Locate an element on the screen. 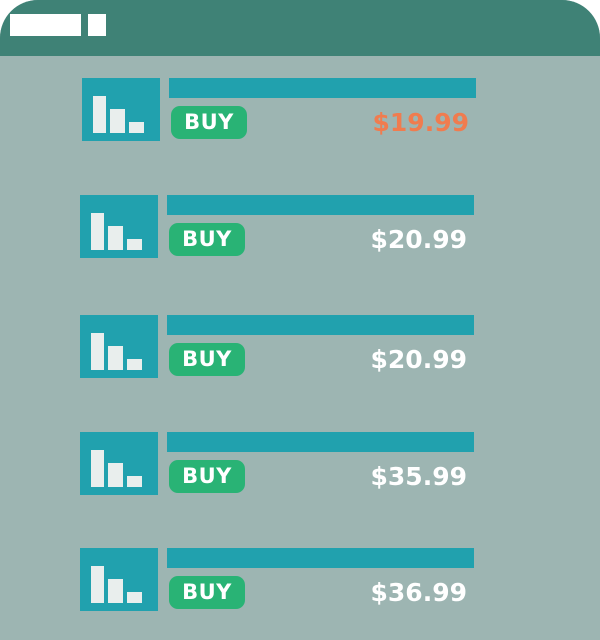 This screenshot has height=640, width=600. title-bar is located at coordinates (300, 28).